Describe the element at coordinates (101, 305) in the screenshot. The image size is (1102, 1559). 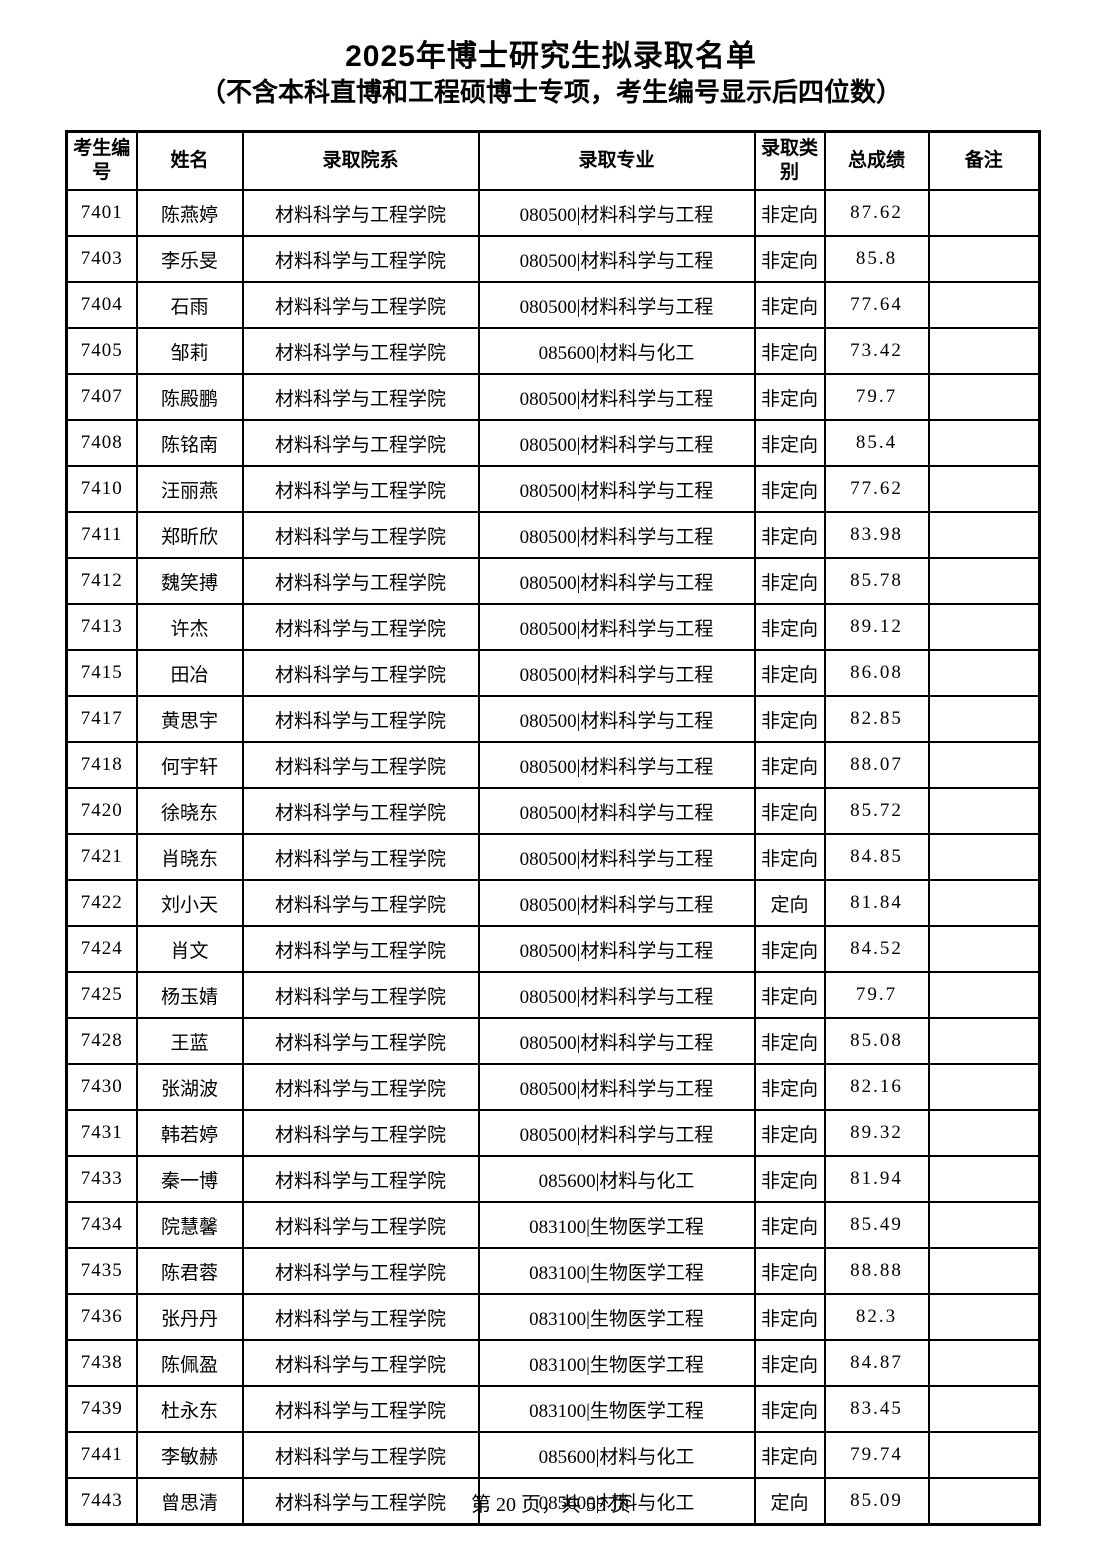
I see `id-cell: 7404` at that location.